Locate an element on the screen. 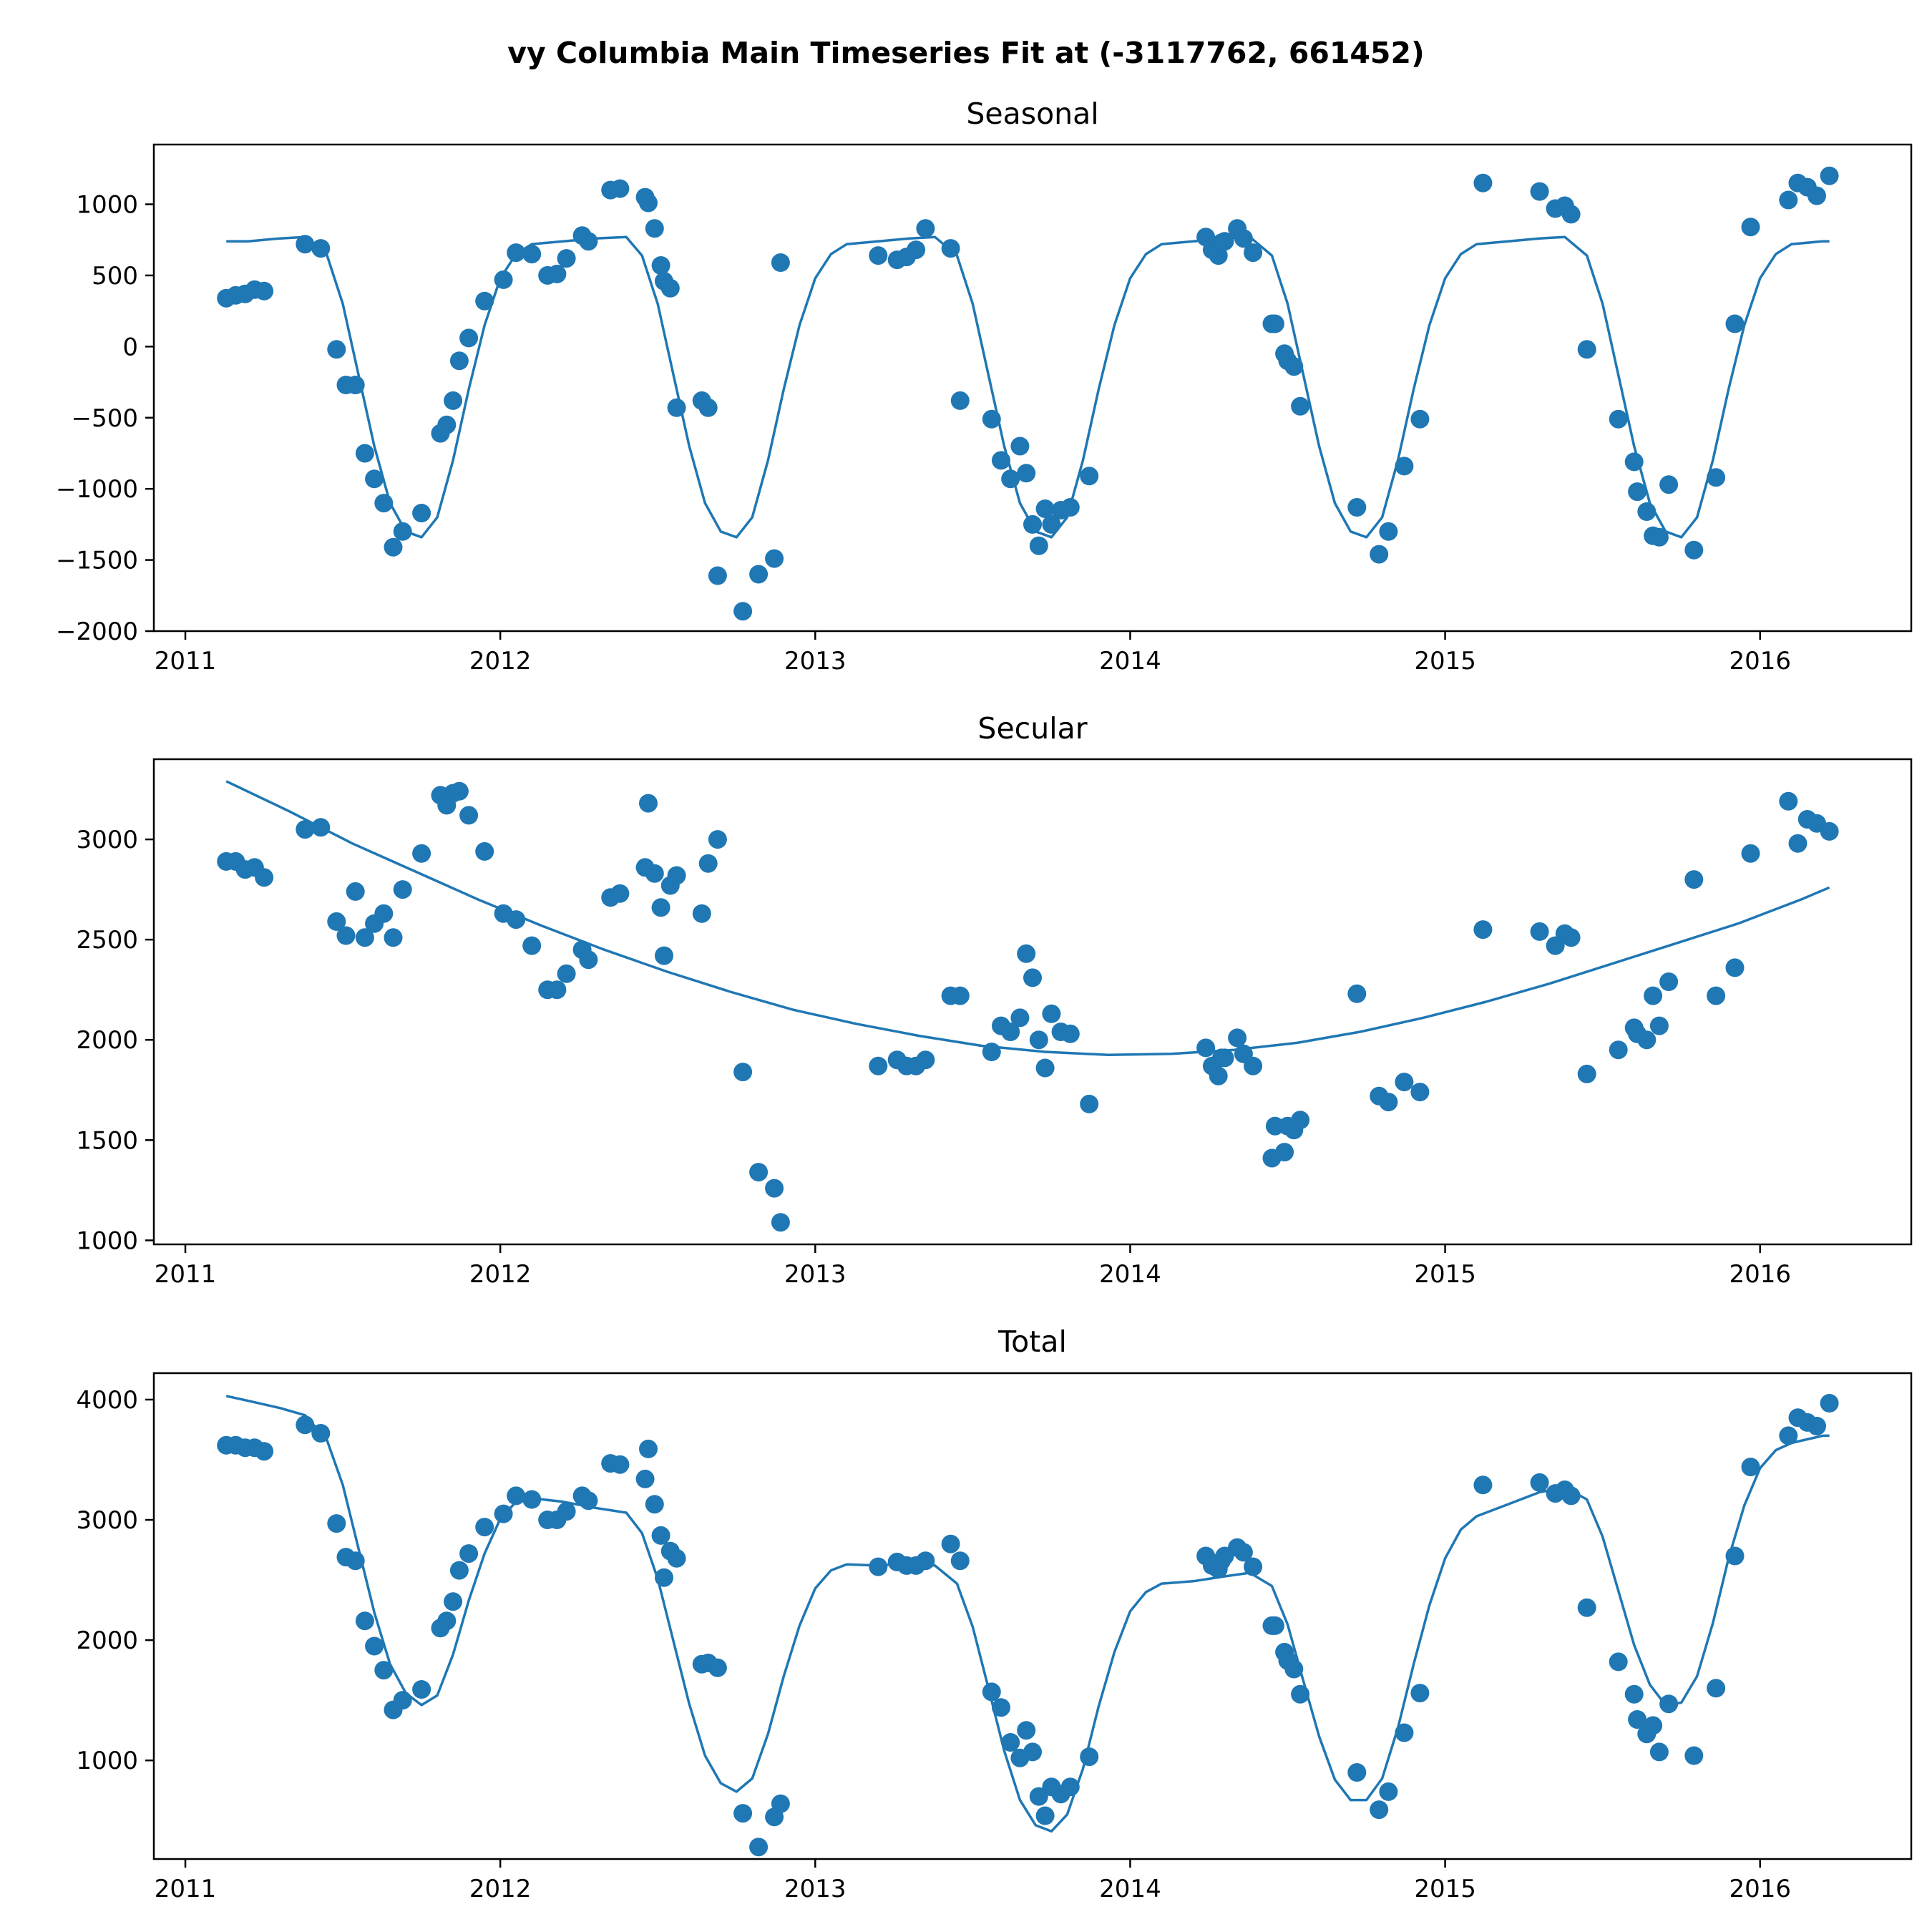  x-tick-label-secular-4: 2015 is located at coordinates (1445, 1274).